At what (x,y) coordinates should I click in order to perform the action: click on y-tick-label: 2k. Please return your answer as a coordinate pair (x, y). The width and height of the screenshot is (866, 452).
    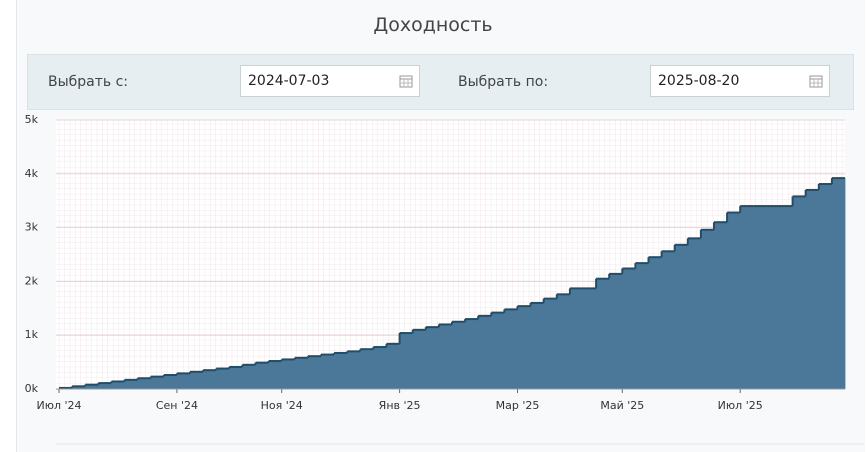
    Looking at the image, I should click on (32, 280).